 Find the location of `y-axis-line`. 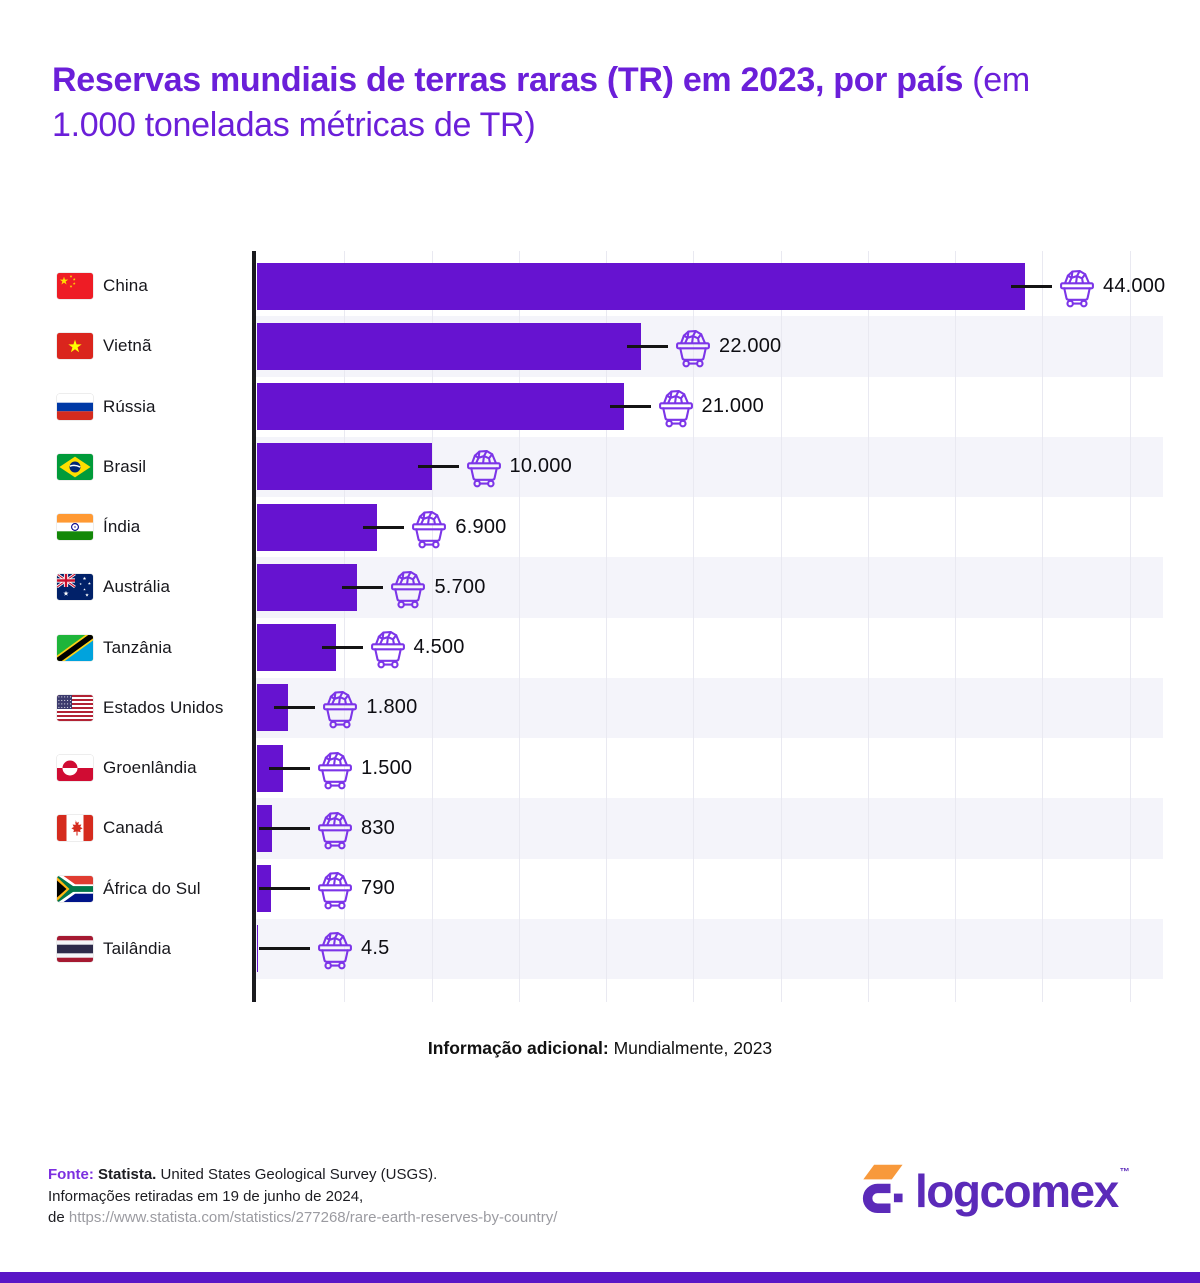

y-axis-line is located at coordinates (254, 626).